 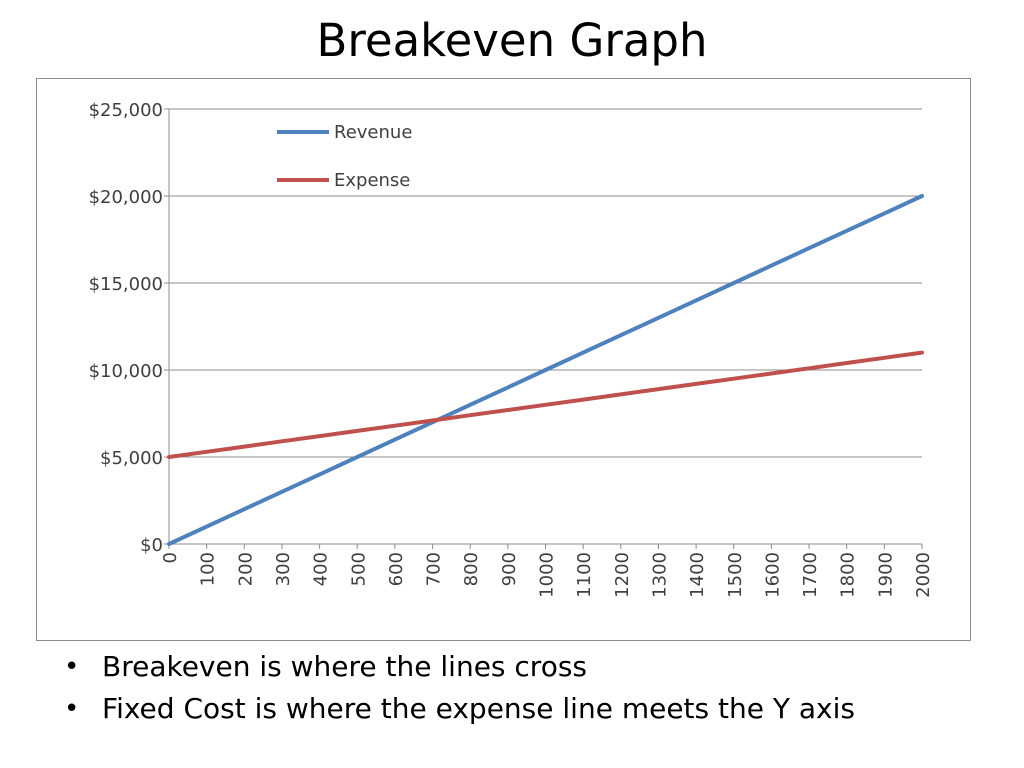 What do you see at coordinates (373, 132) in the screenshot?
I see `legend-label-revenue: Revenue` at bounding box center [373, 132].